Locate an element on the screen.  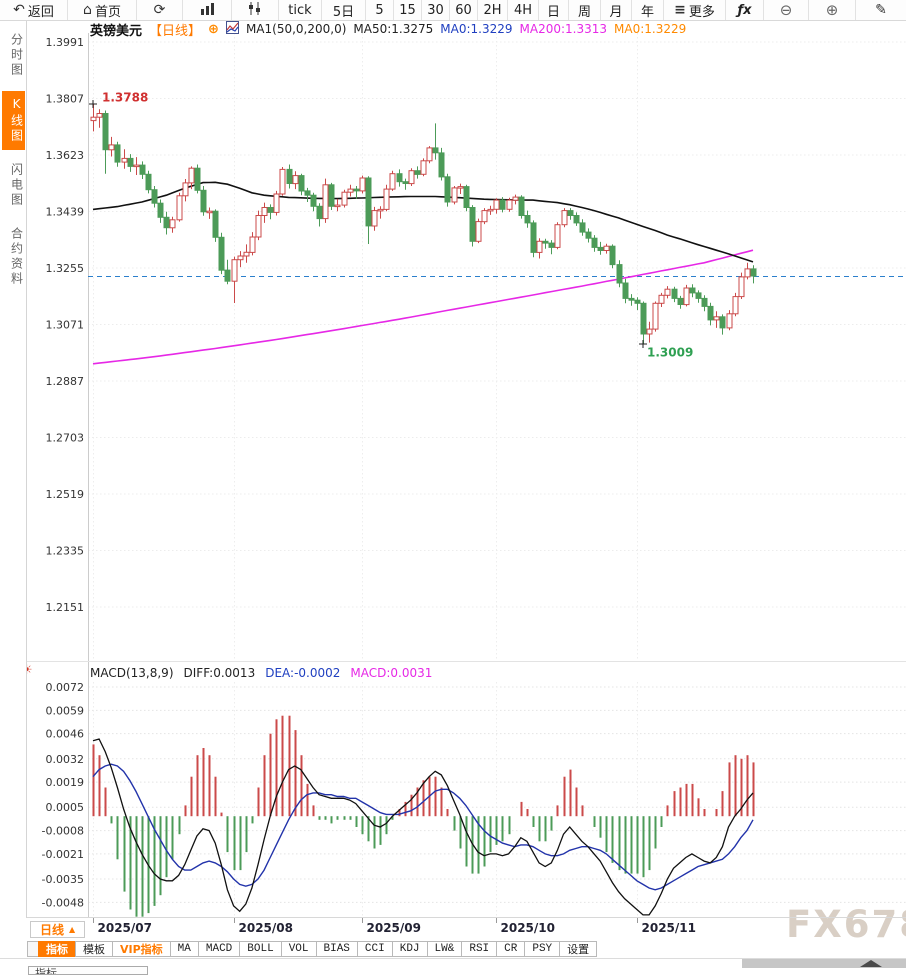
zoom-in-button: ⊕ is located at coordinates (832, 10).